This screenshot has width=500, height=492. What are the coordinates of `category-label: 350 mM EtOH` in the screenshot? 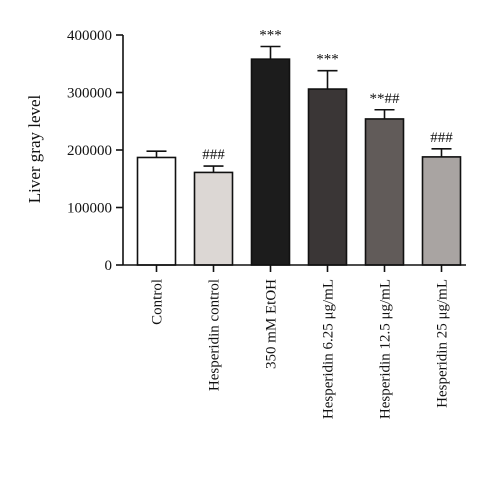 It's located at (272, 324).